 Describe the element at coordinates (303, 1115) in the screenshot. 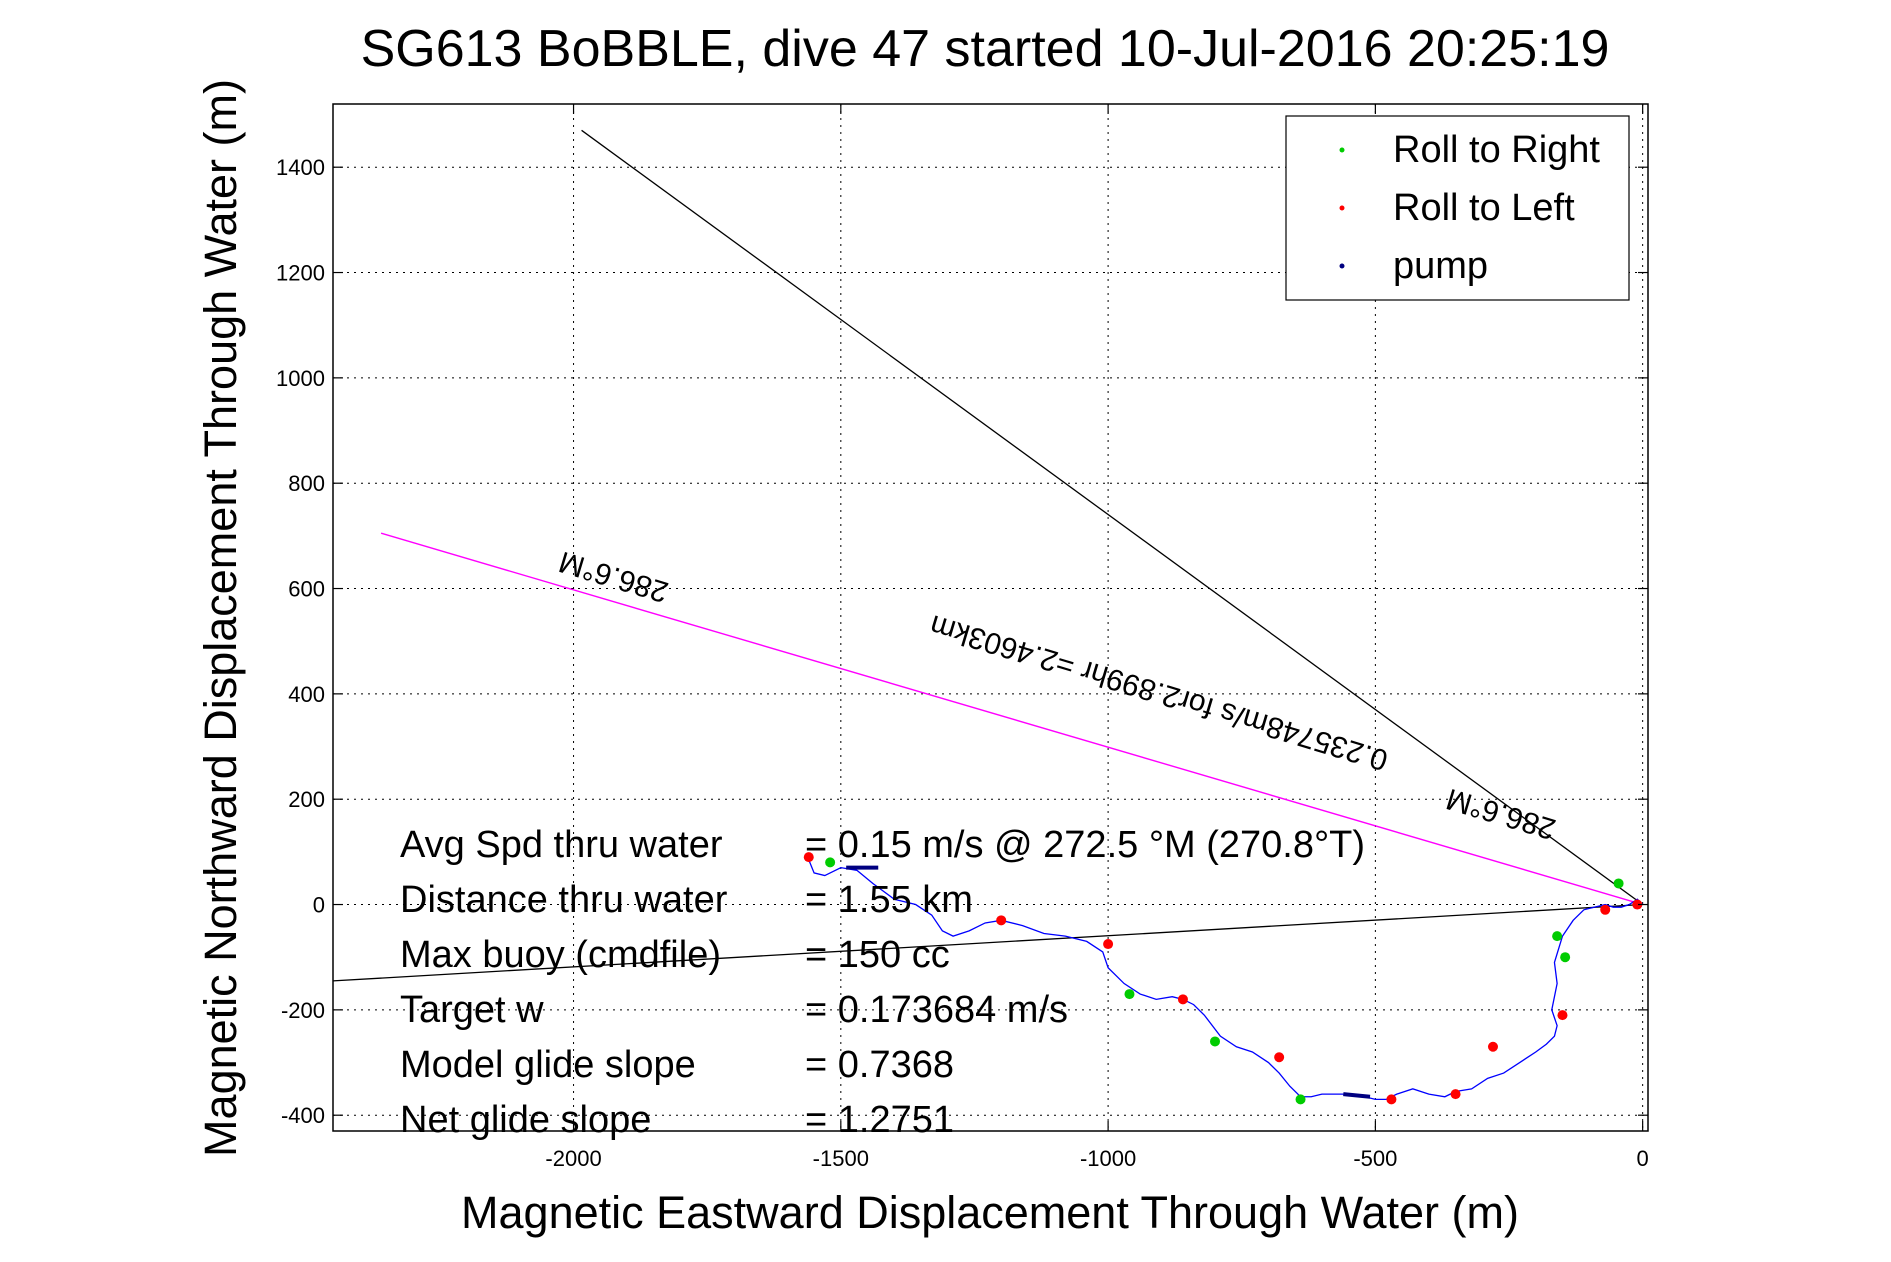

I see `y-tick-label: -400` at that location.